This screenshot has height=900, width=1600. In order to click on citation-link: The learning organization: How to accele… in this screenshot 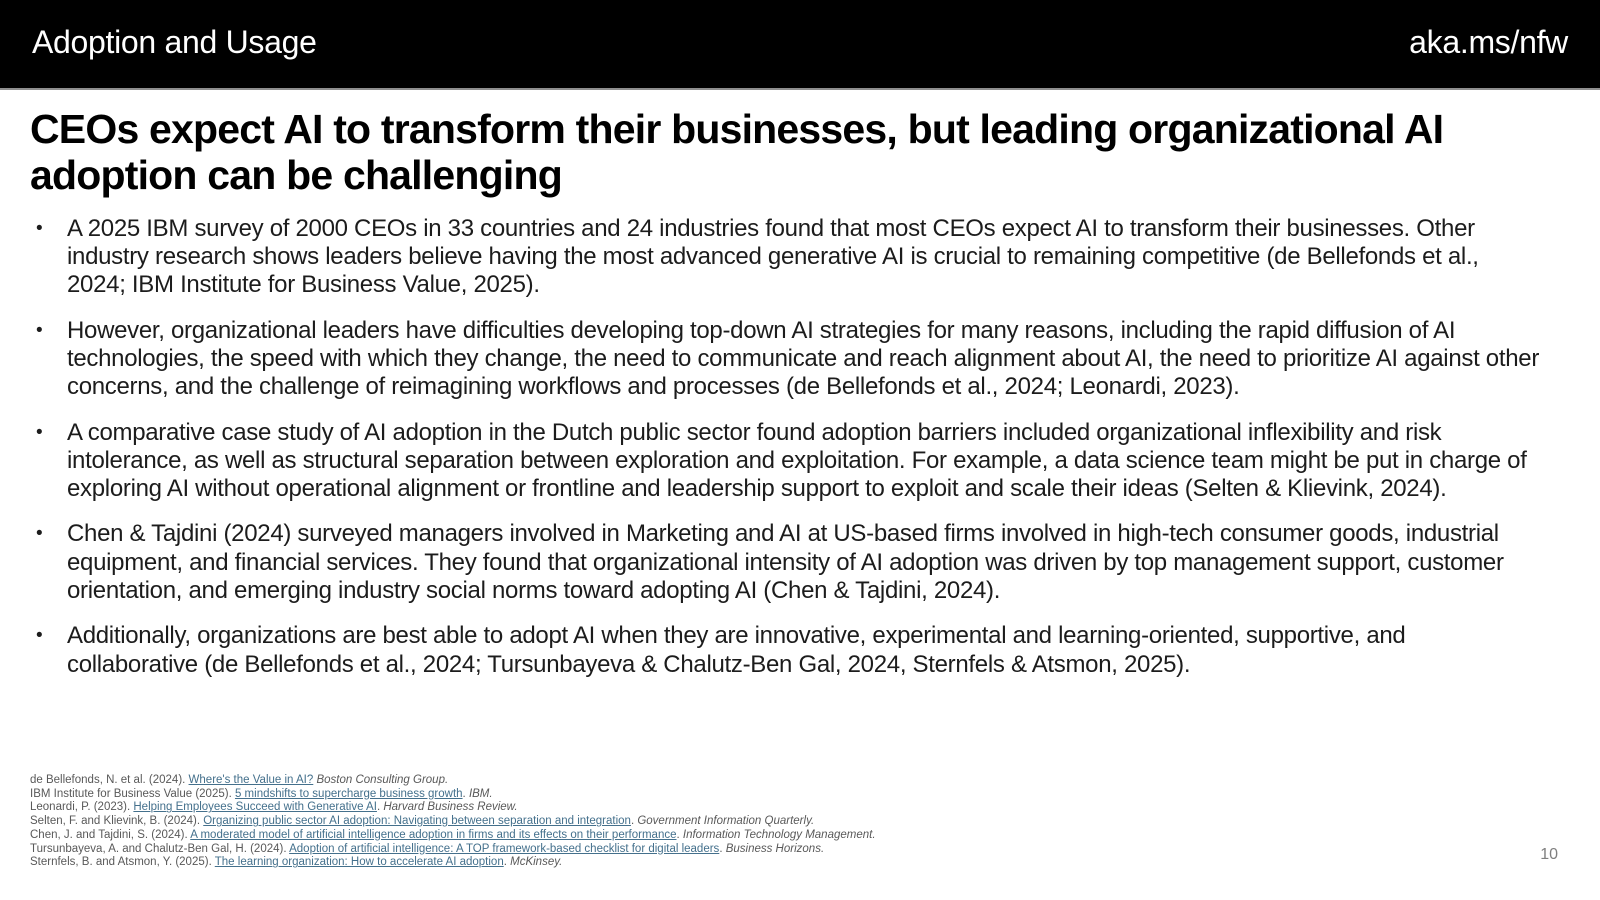, I will do `click(359, 862)`.